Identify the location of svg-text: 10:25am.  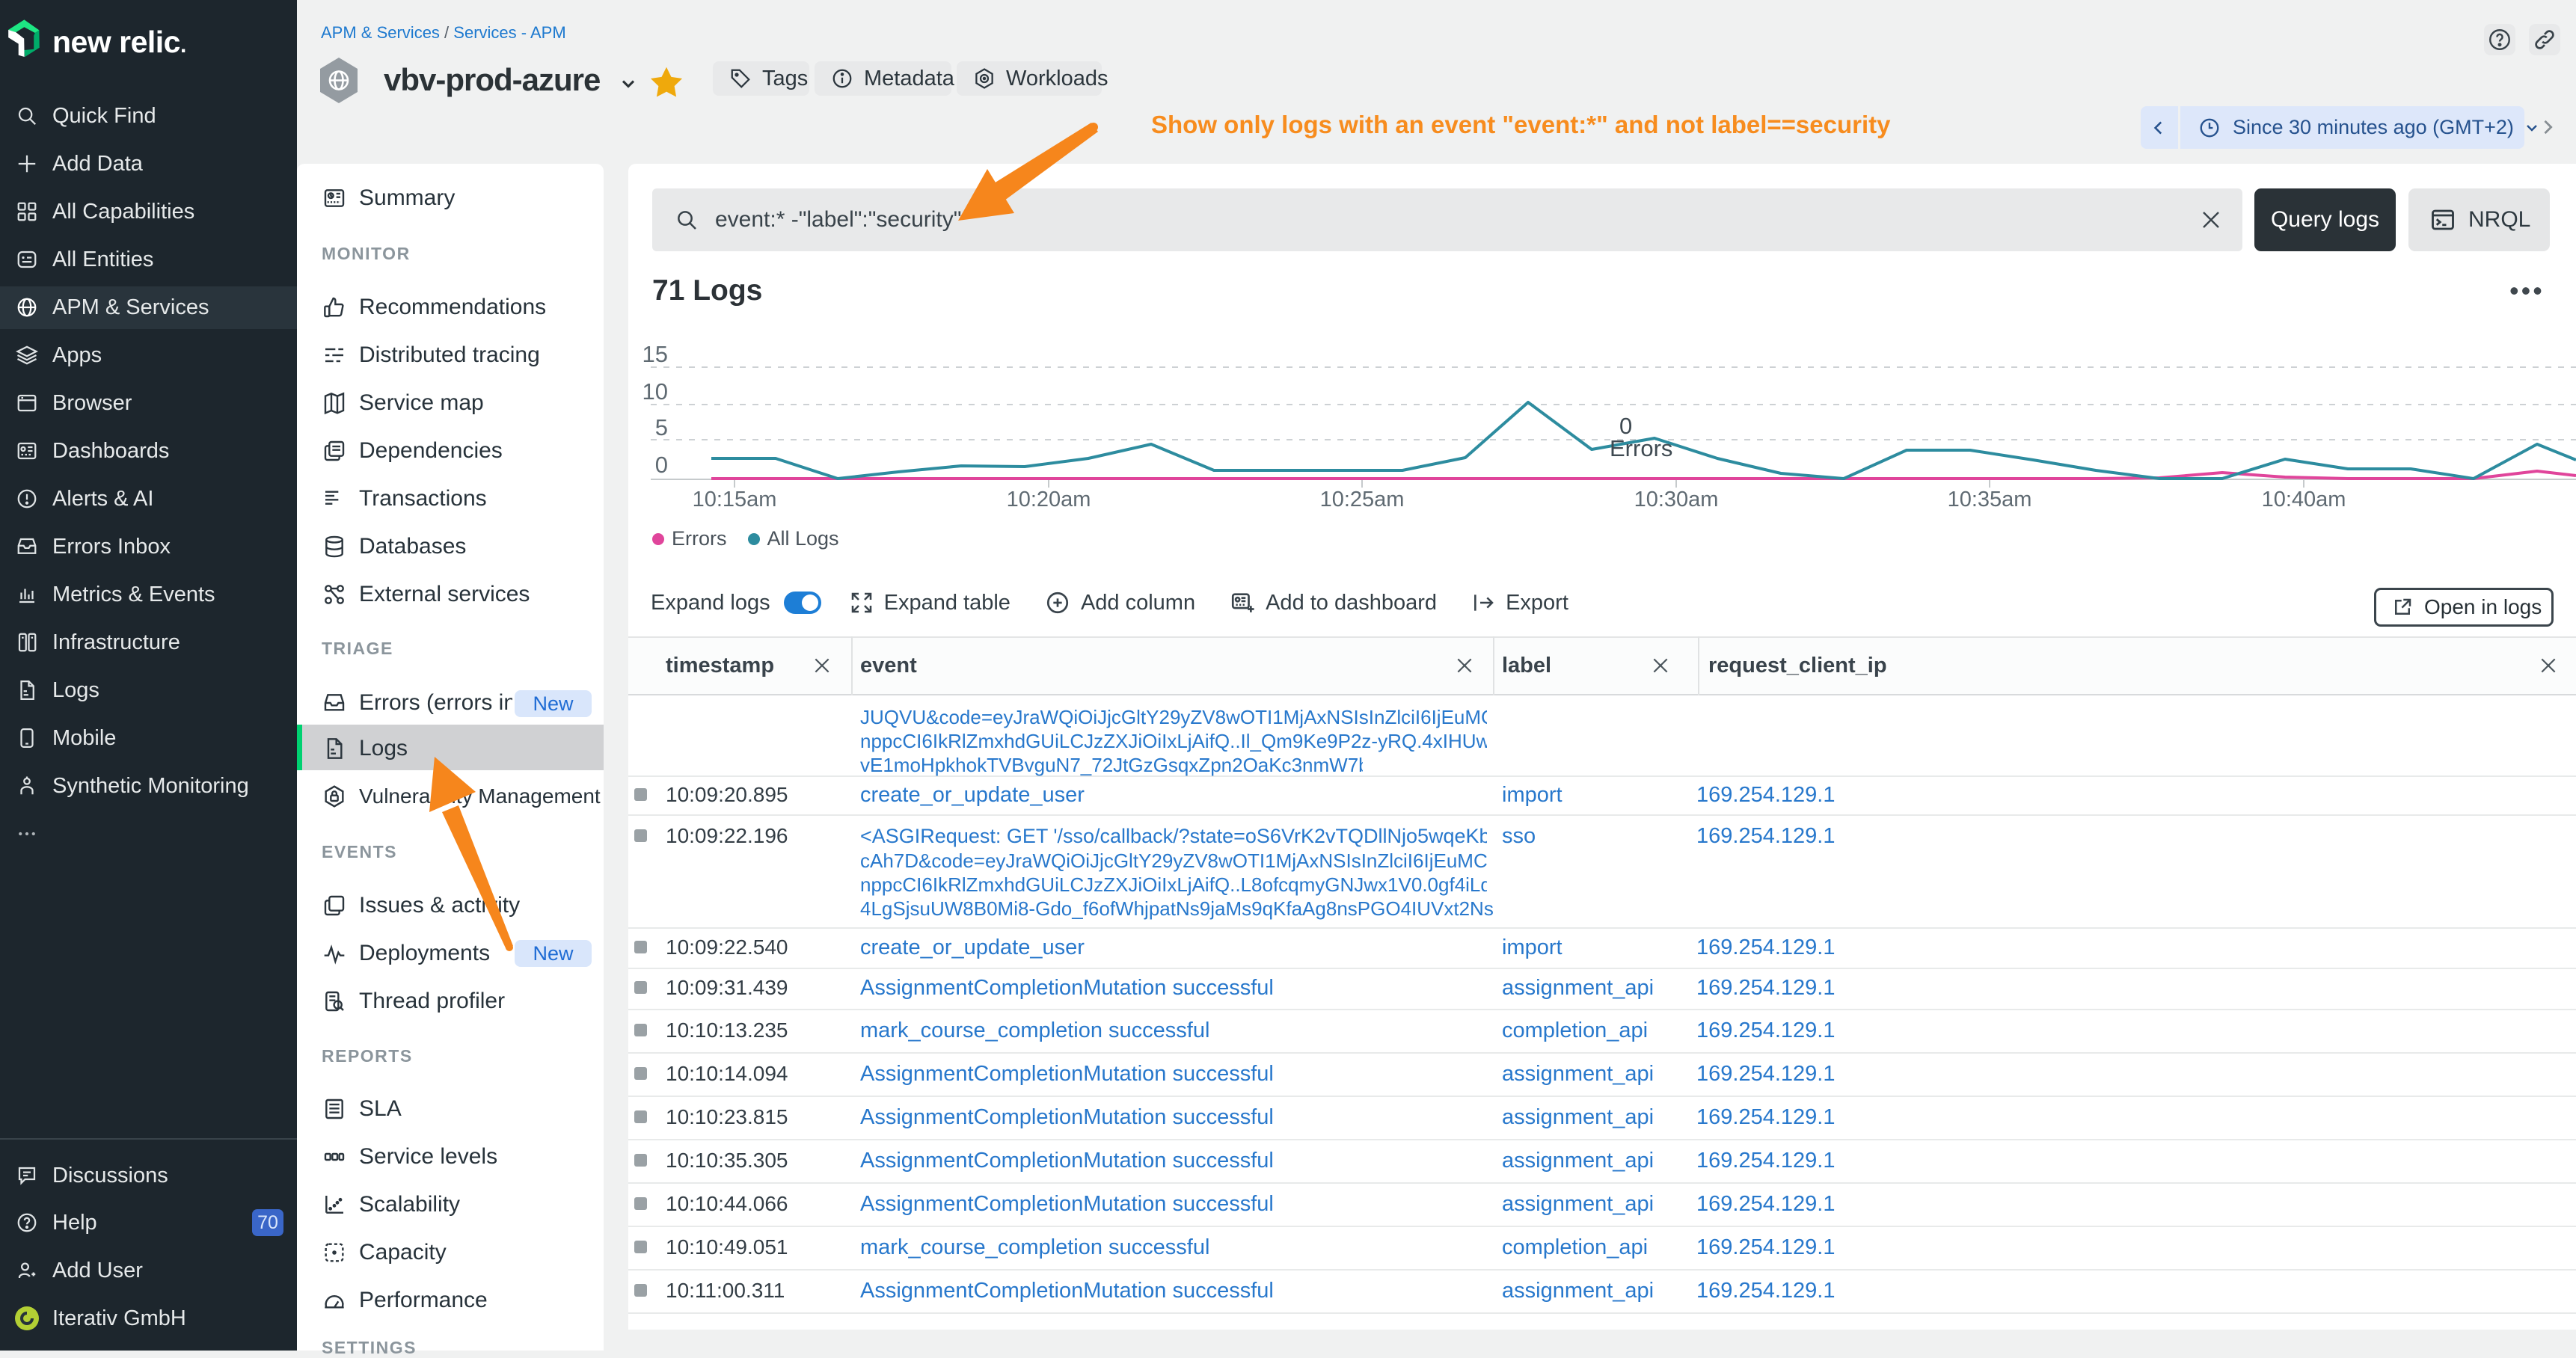
(1362, 499).